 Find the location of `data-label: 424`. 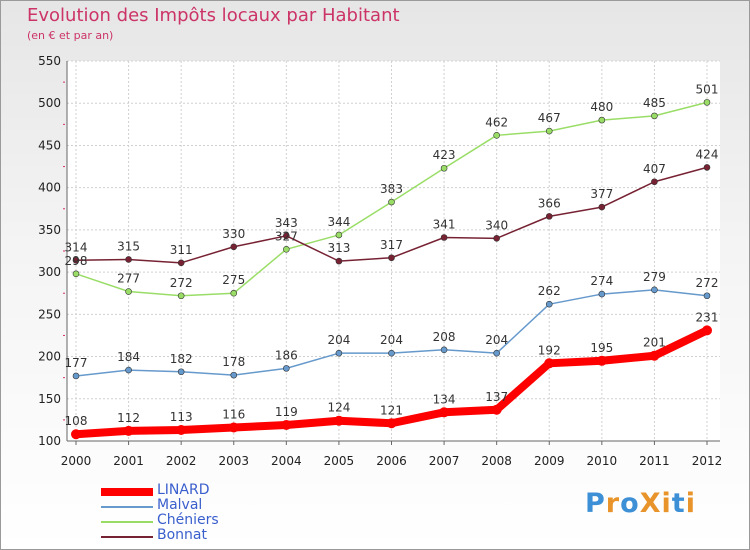

data-label: 424 is located at coordinates (707, 154).